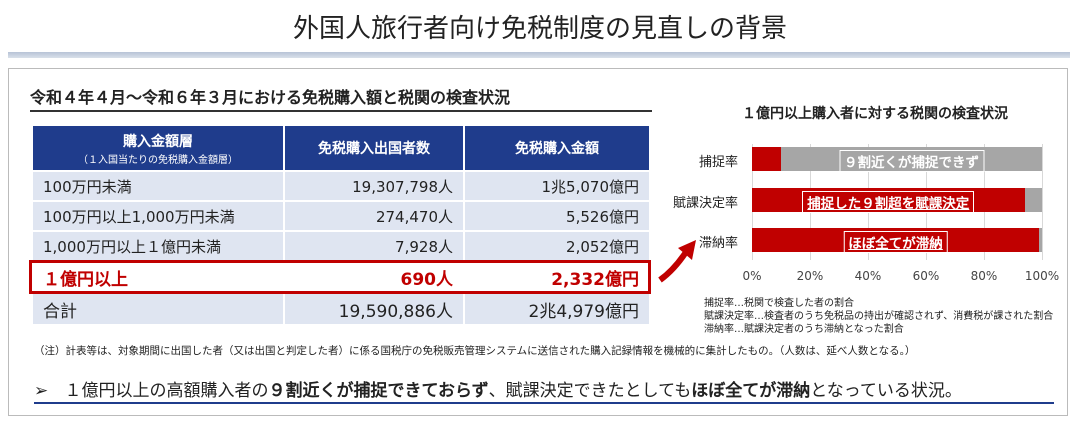 This screenshot has width=1080, height=422. I want to click on arrow-icon, so click(677, 261).